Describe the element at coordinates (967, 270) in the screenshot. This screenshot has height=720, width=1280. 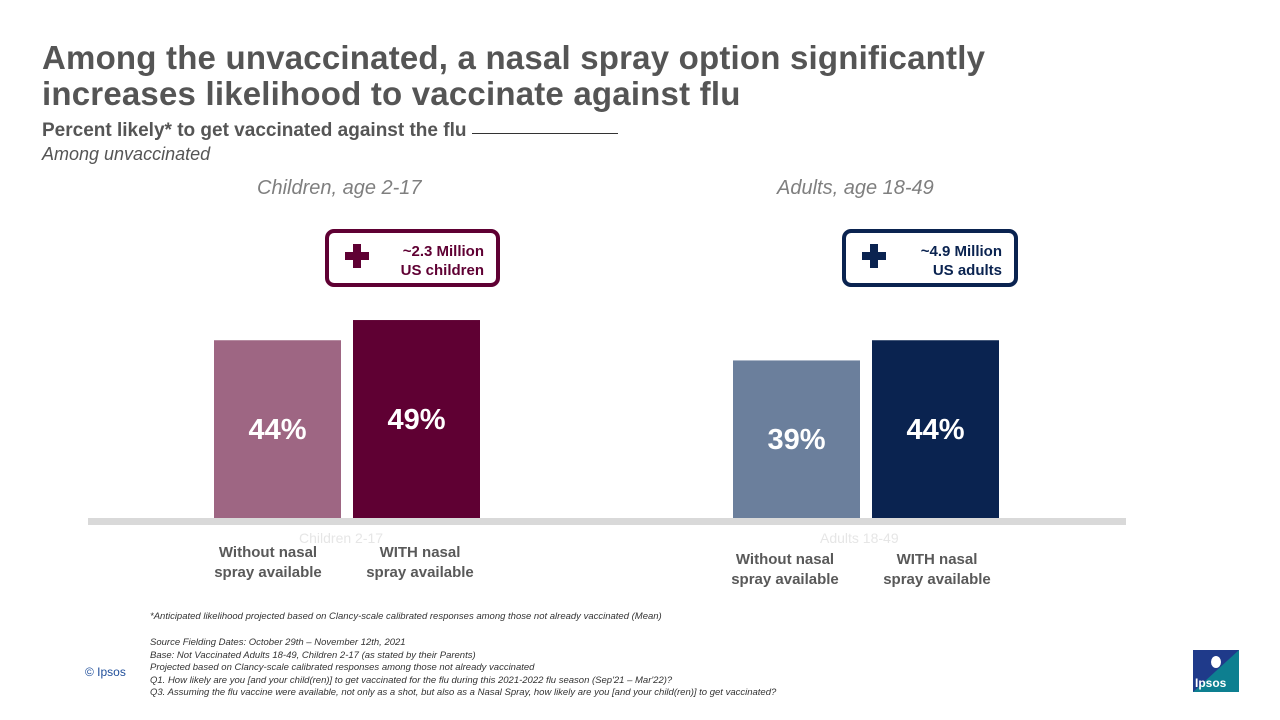
I see `callout-adults-line2: US adults` at that location.